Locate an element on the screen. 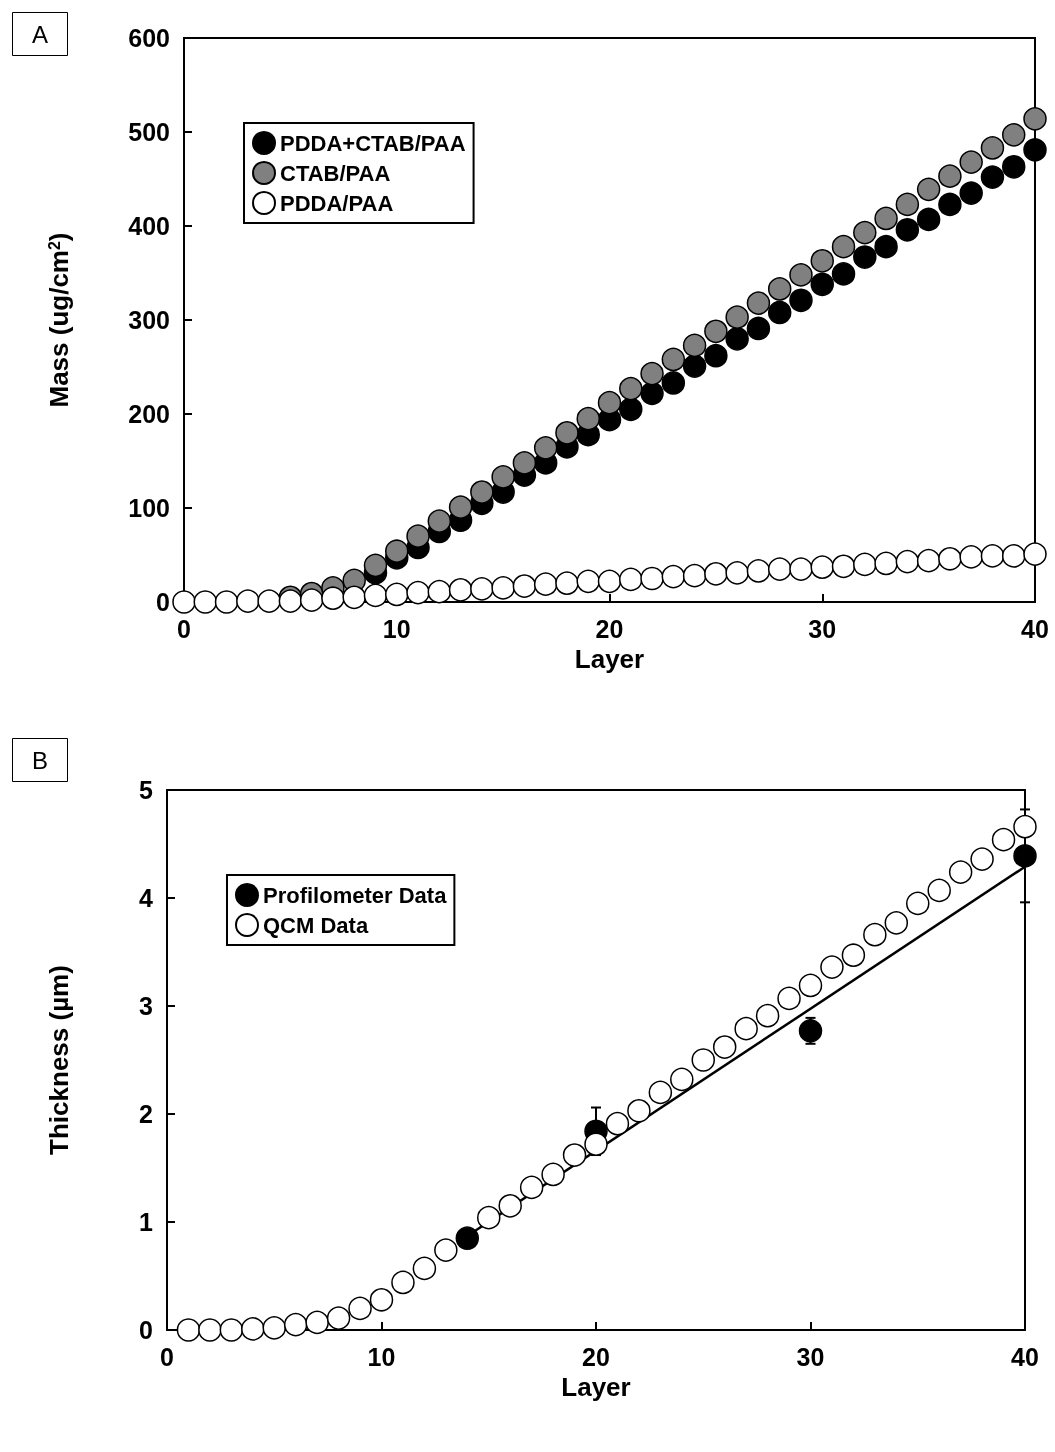 The image size is (1055, 1452). legend-label: PDDA+CTAB/PAA is located at coordinates (373, 143).